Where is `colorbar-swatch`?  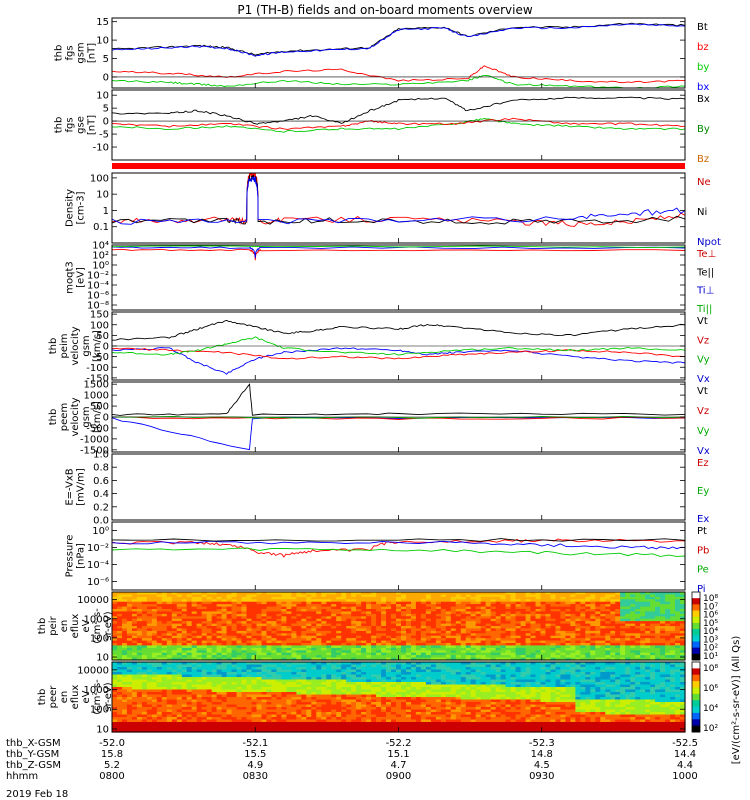 colorbar-swatch is located at coordinates (696, 651).